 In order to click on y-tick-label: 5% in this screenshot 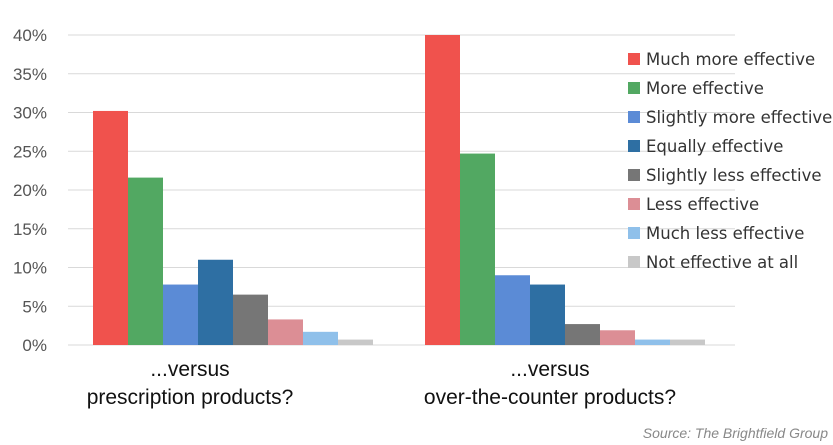, I will do `click(34, 306)`.